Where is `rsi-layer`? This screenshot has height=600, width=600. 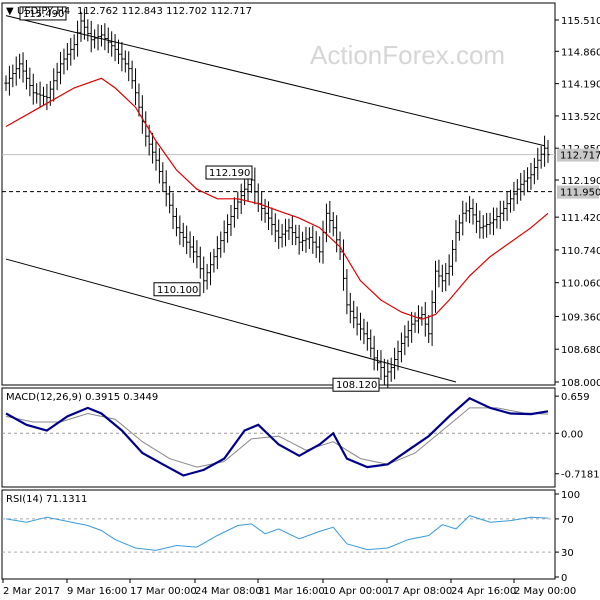 rsi-layer is located at coordinates (278, 534).